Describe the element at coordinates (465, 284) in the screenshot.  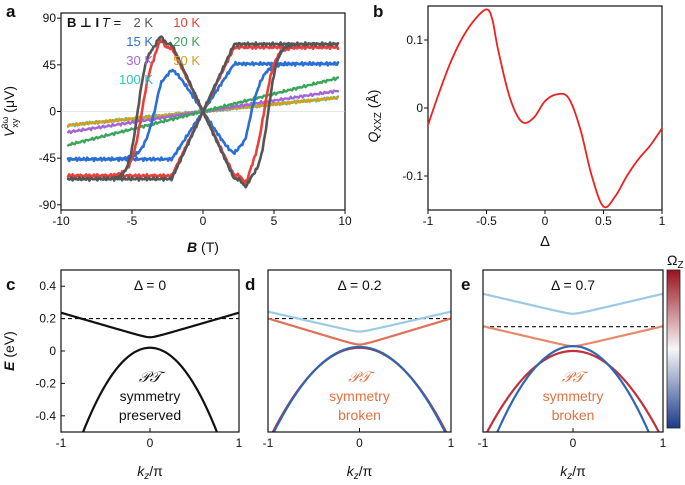
I see `panel-letter-e: e` at that location.